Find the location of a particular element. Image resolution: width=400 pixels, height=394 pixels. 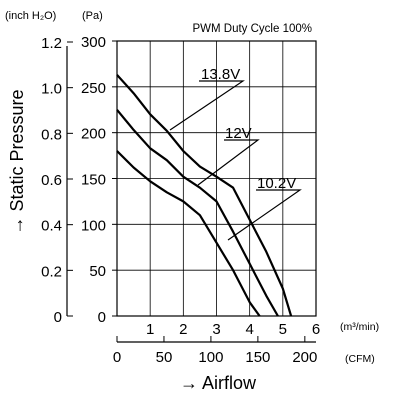

secondary-y-tick-label: 0.8 is located at coordinates (51, 134).